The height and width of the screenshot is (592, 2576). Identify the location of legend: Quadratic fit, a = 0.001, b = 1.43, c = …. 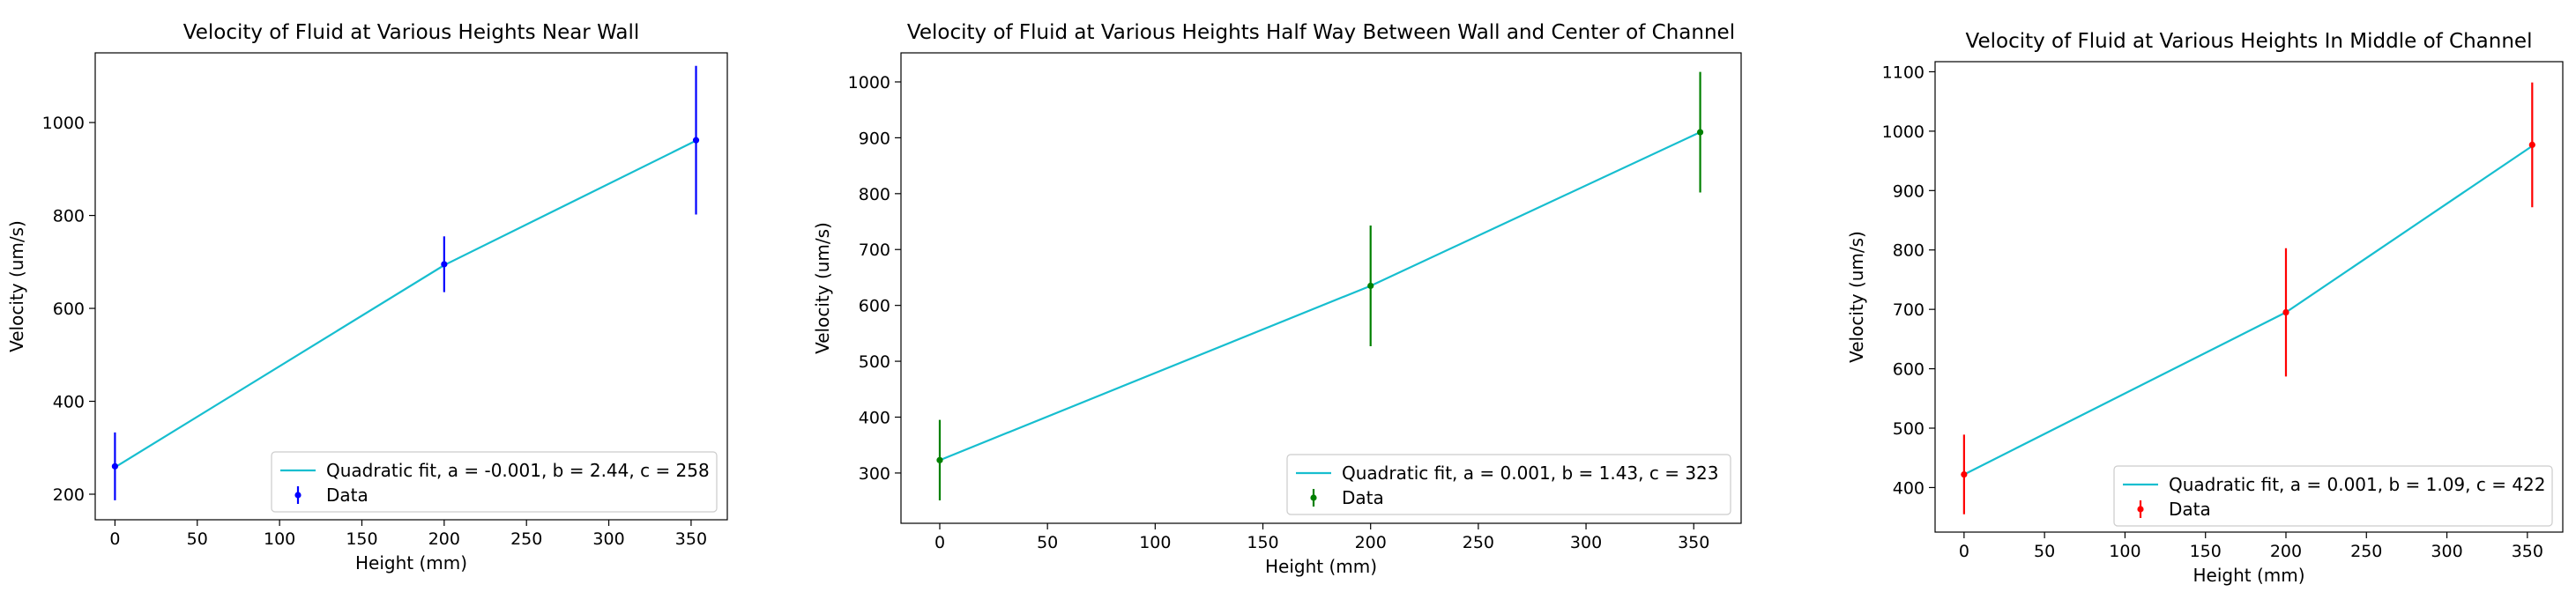
(1508, 484).